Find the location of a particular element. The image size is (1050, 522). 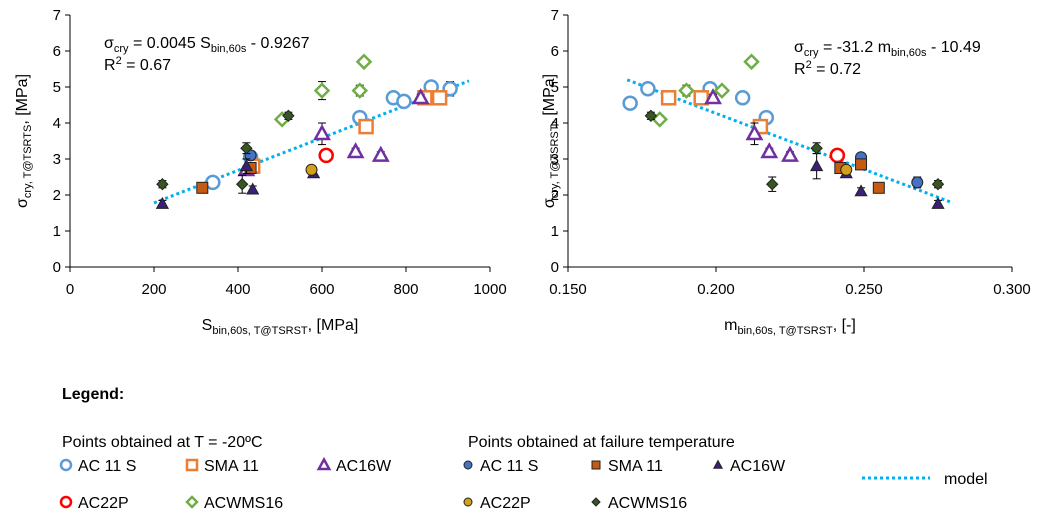

r-squared-sup: 2 is located at coordinates (809, 65).